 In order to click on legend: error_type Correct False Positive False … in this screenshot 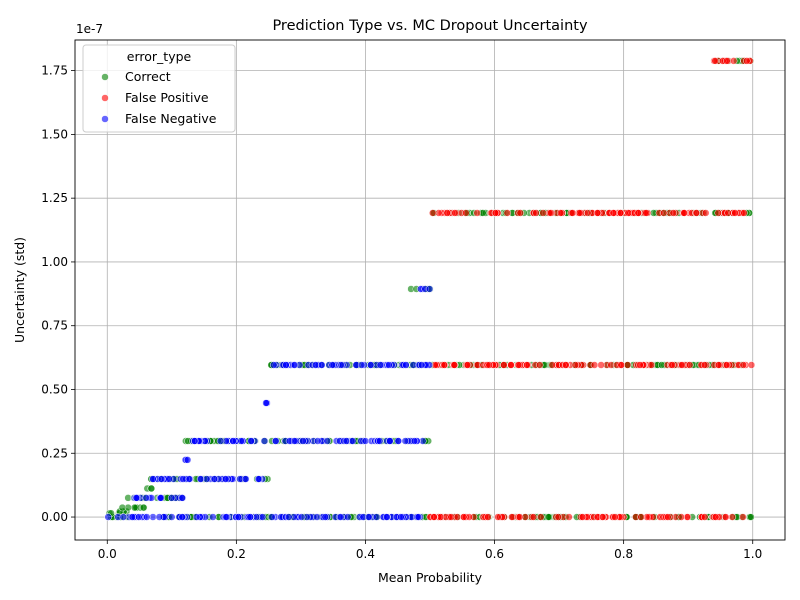, I will do `click(159, 88)`.